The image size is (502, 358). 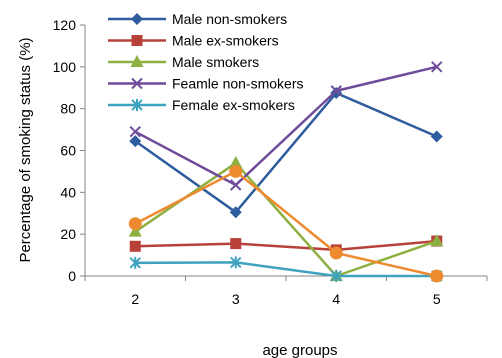 I want to click on y-tick-label: 20, so click(x=68, y=234).